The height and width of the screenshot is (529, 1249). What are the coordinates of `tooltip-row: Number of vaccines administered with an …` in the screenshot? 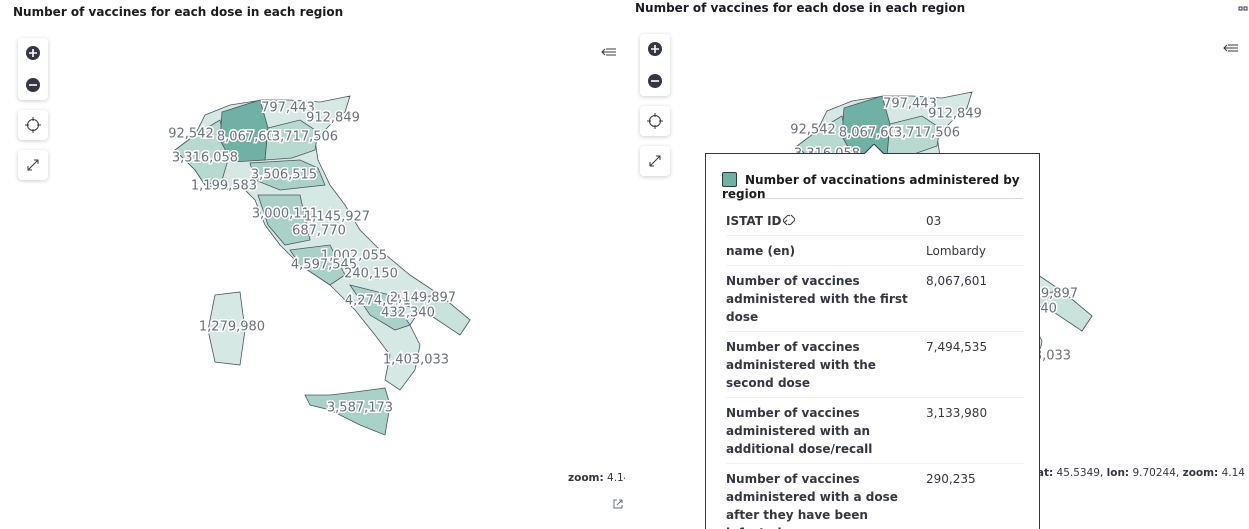 It's located at (875, 431).